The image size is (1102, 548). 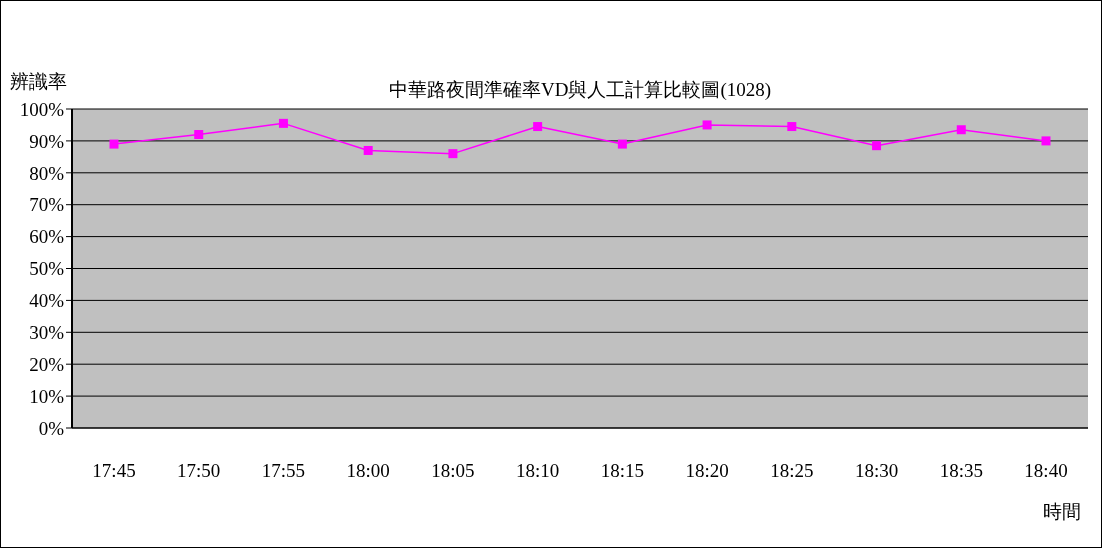 I want to click on x-tick-label: 17:55, so click(x=283, y=471).